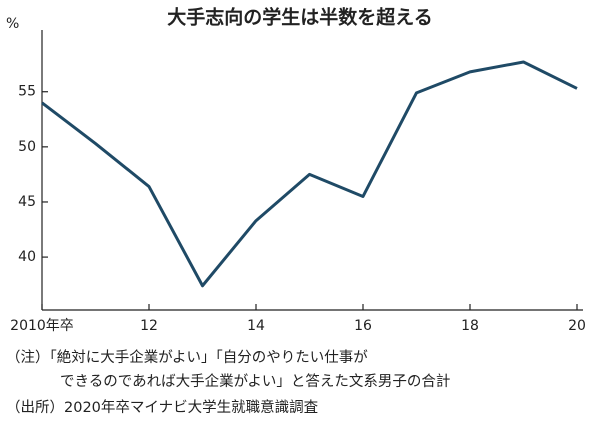 The image size is (600, 429). I want to click on y-tick-label: 45, so click(27, 202).